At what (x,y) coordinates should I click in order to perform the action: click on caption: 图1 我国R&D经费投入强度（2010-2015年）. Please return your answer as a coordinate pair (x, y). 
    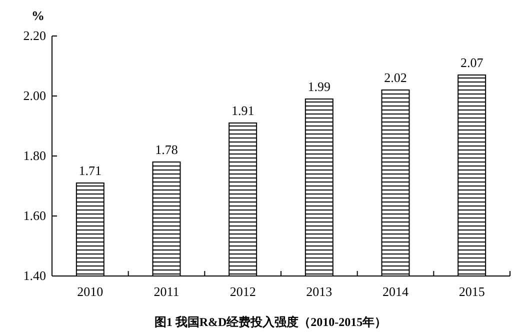
    Looking at the image, I should click on (270, 322).